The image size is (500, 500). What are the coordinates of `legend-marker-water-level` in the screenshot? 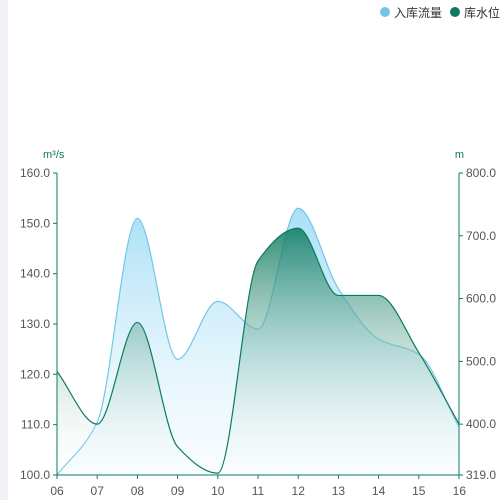 It's located at (454, 12).